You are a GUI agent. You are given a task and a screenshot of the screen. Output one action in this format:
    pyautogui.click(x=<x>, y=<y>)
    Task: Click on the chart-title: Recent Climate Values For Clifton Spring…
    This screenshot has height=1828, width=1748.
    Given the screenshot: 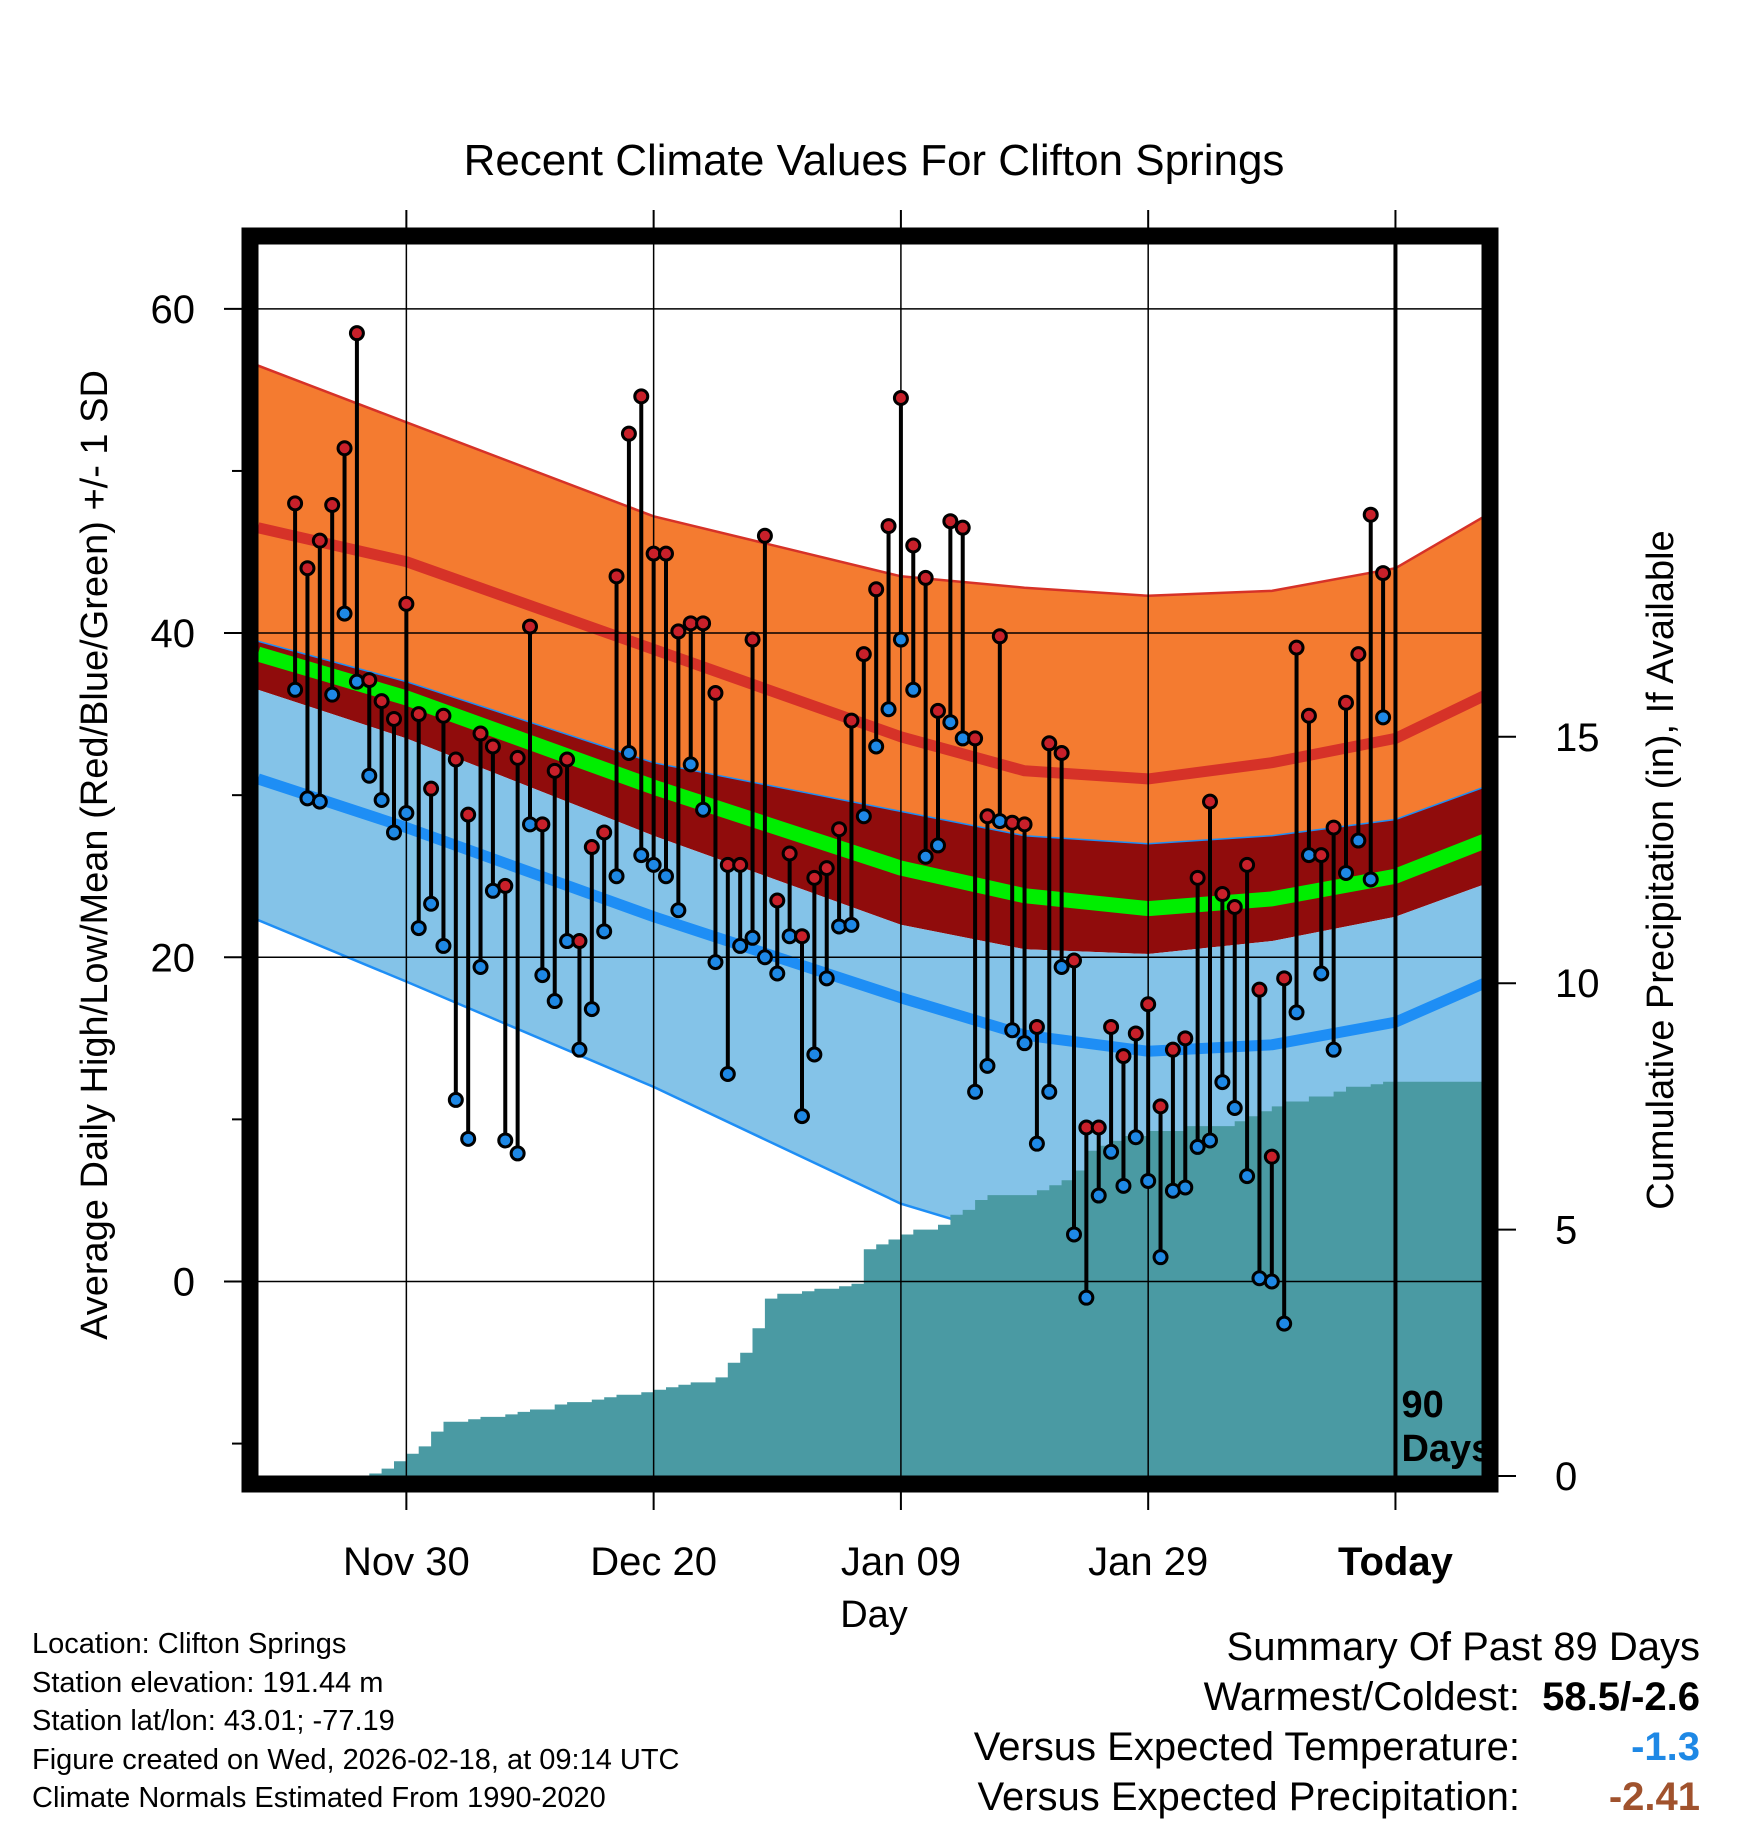 What is the action you would take?
    pyautogui.click(x=874, y=160)
    